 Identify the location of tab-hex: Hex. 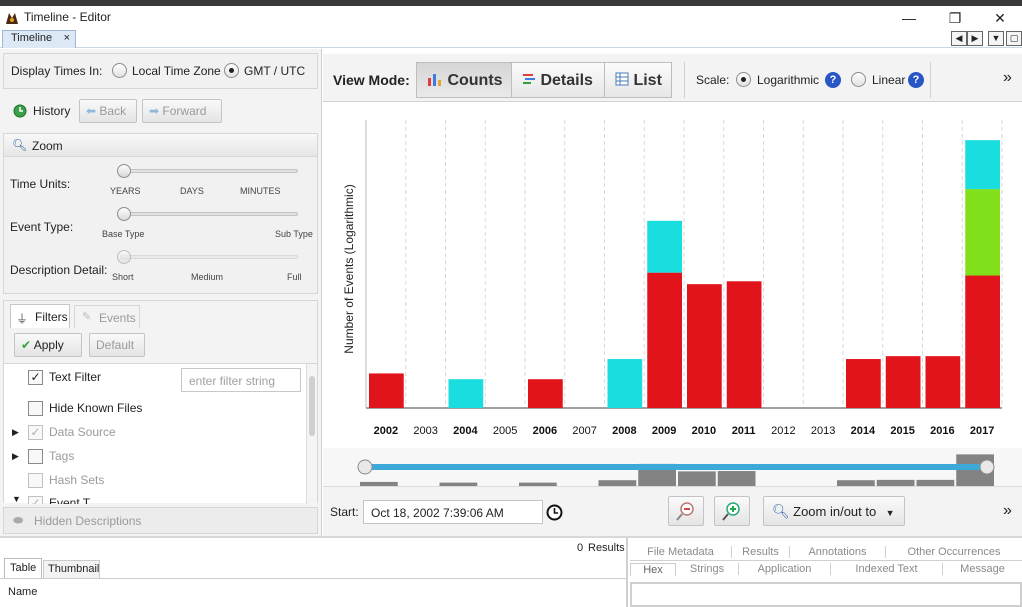
(653, 569).